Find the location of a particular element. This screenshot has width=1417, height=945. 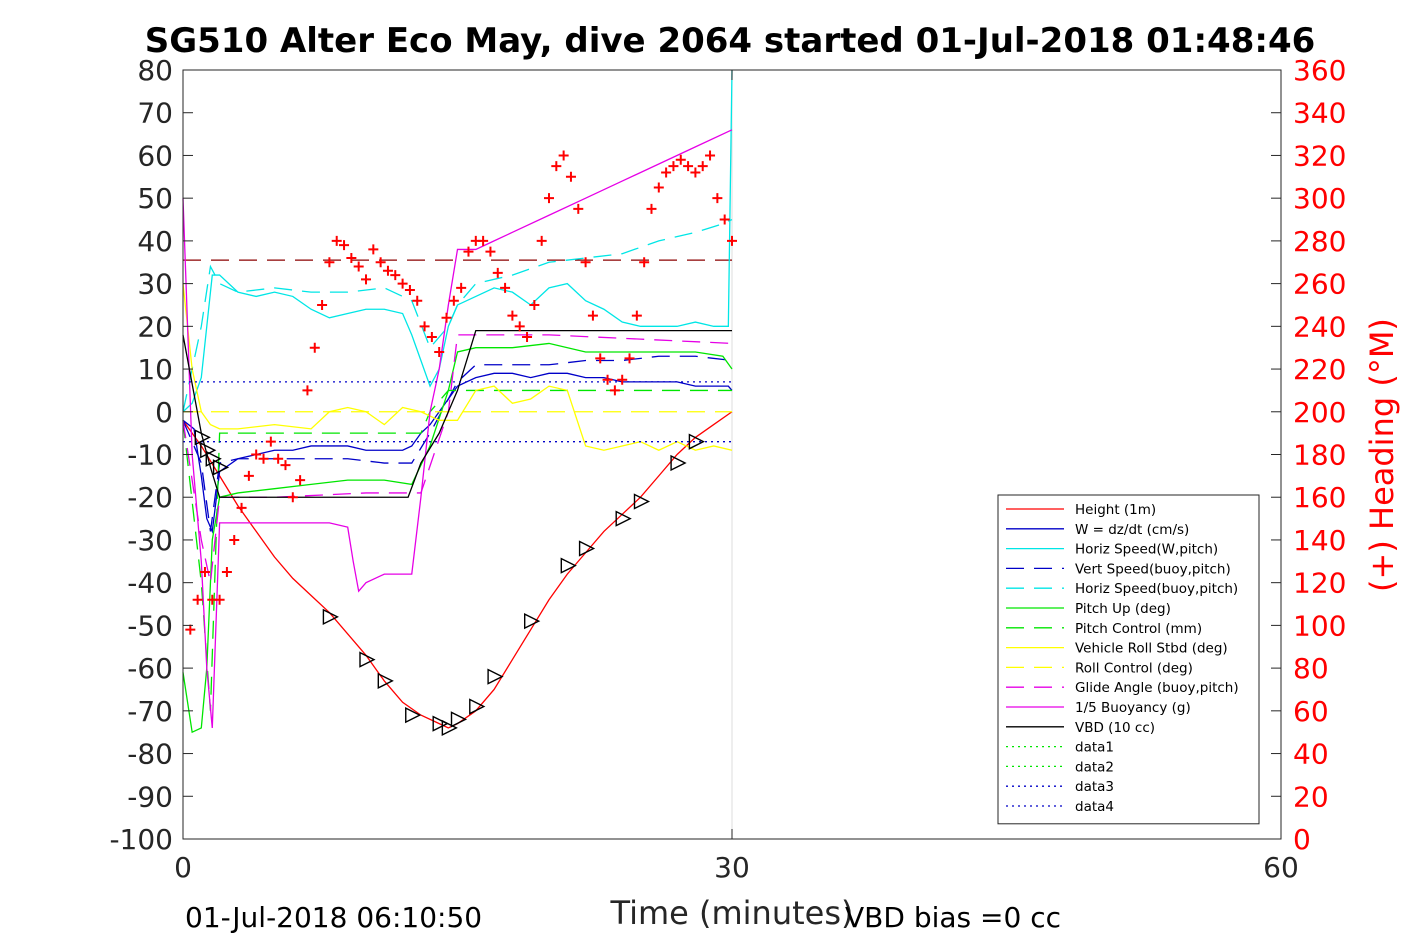

y2-tick-label: 40 is located at coordinates (1311, 754).